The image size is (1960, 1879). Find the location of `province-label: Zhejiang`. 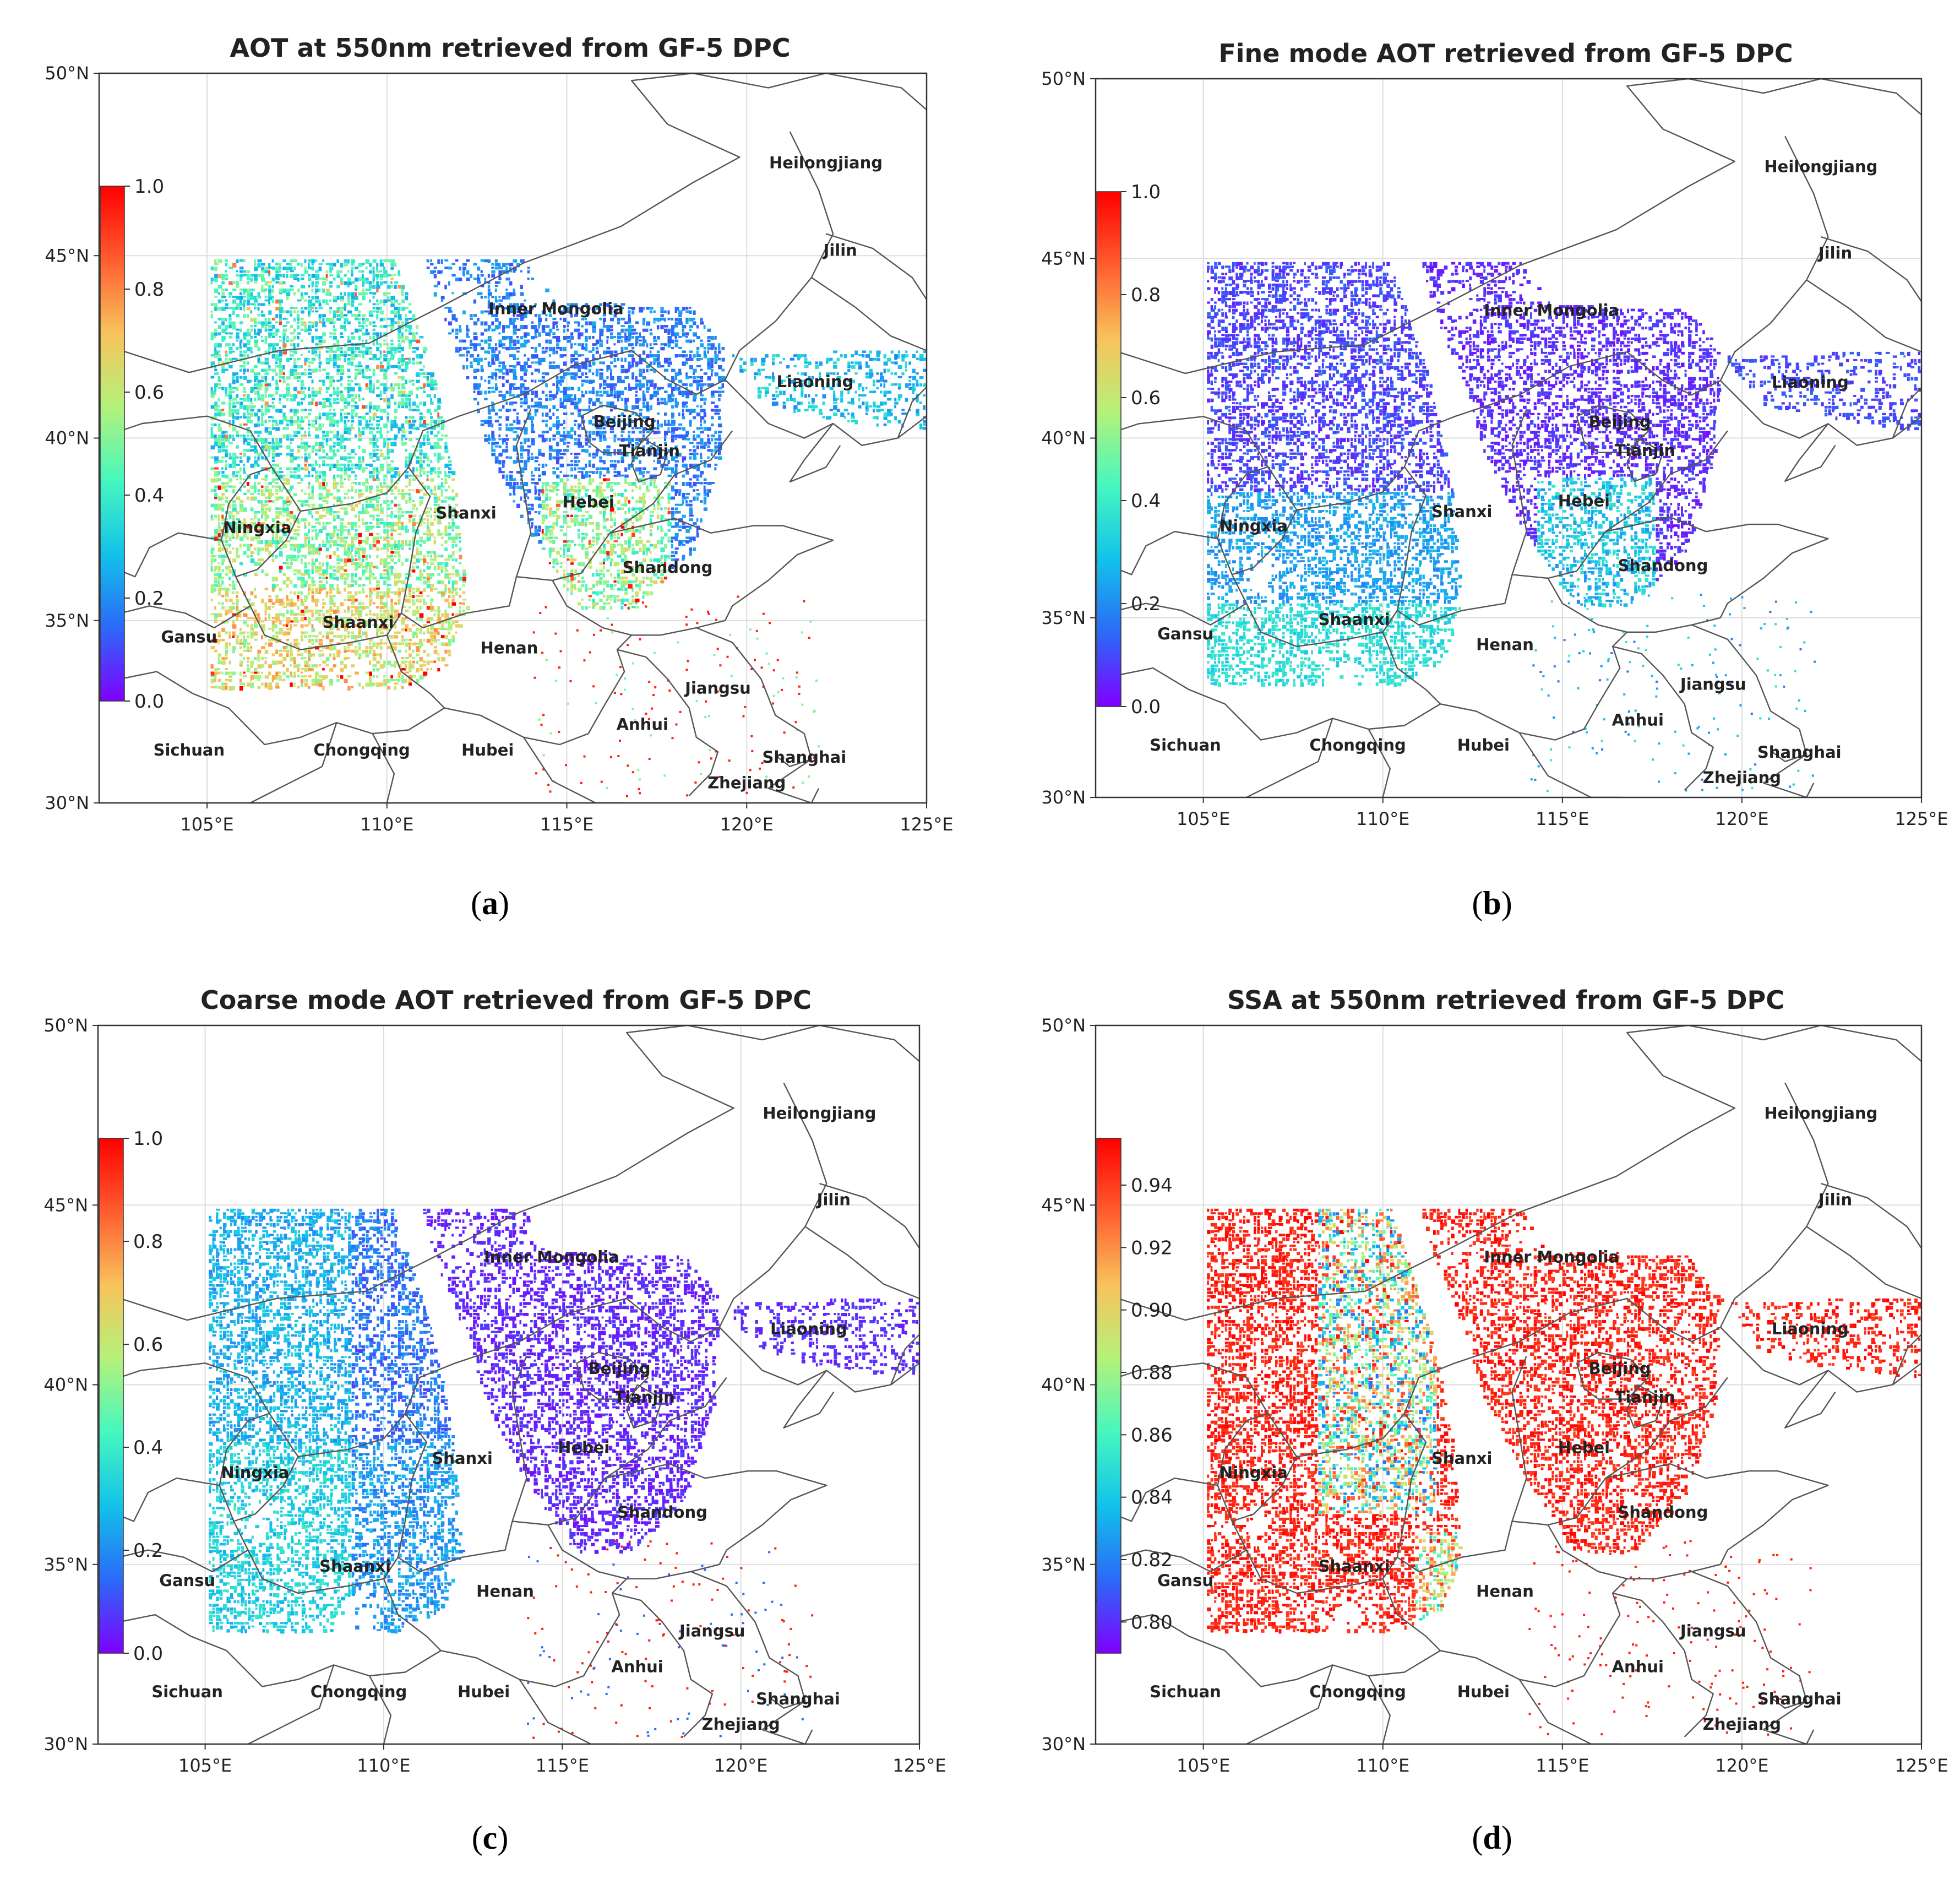

province-label: Zhejiang is located at coordinates (741, 1724).